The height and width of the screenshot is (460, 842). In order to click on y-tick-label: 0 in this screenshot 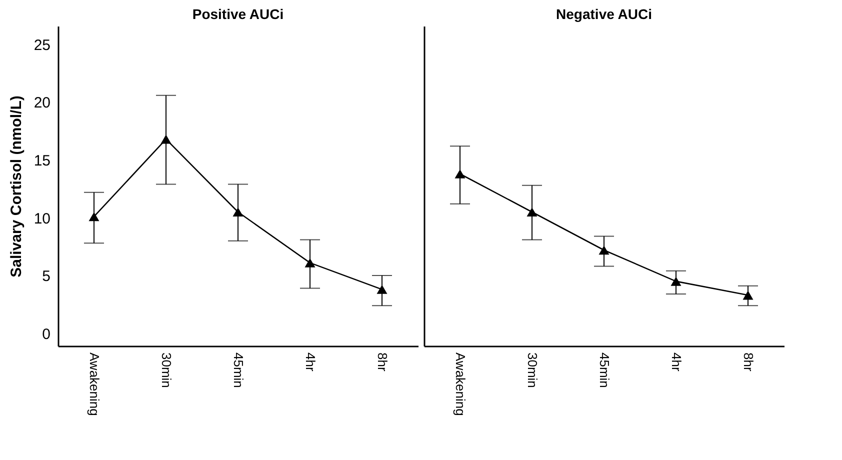, I will do `click(46, 334)`.